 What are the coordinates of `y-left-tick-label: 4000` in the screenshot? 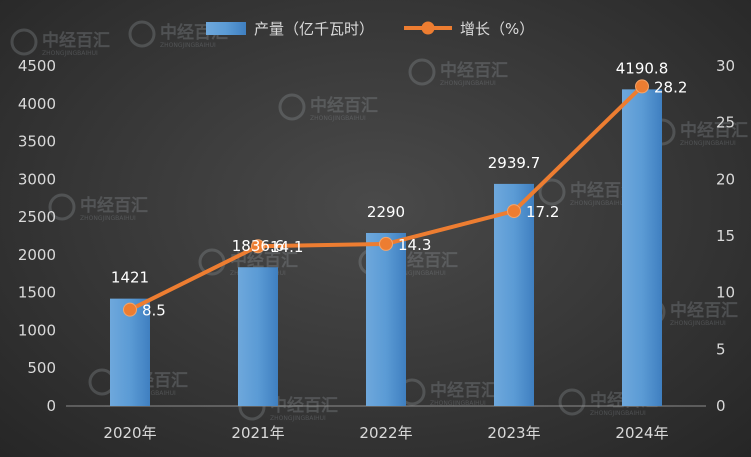 It's located at (37, 104).